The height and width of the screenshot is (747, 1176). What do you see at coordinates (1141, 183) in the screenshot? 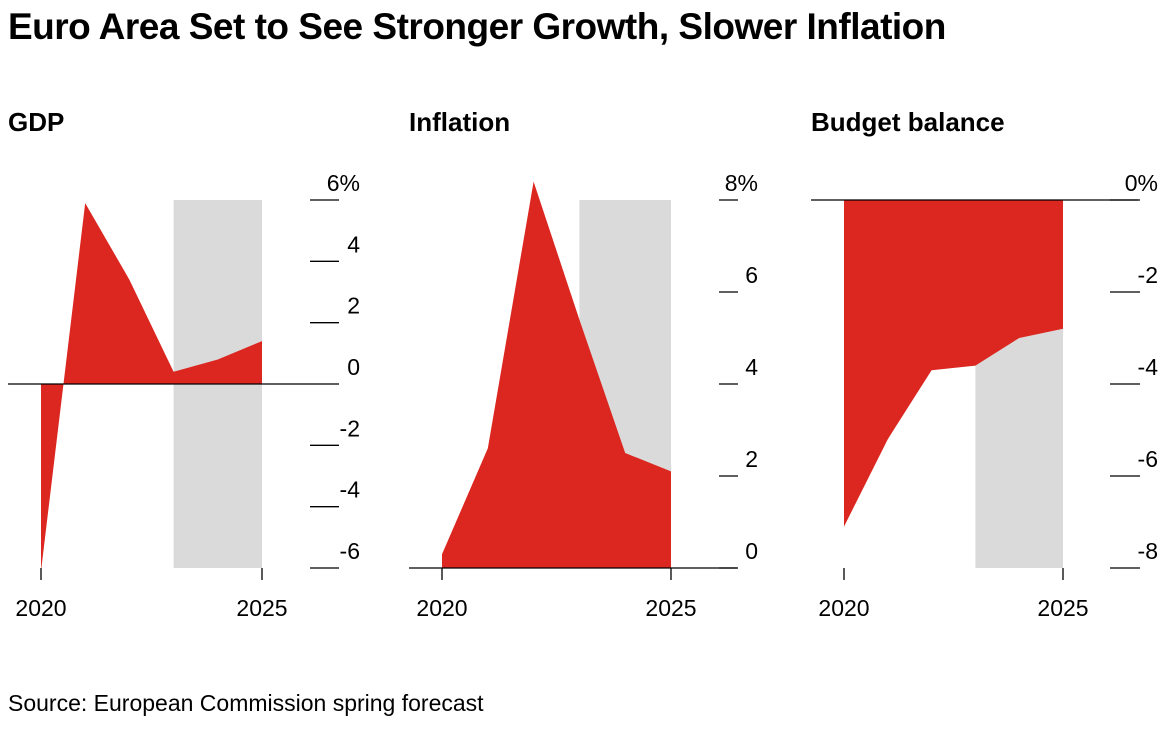
I see `y-tick-label: 0%` at bounding box center [1141, 183].